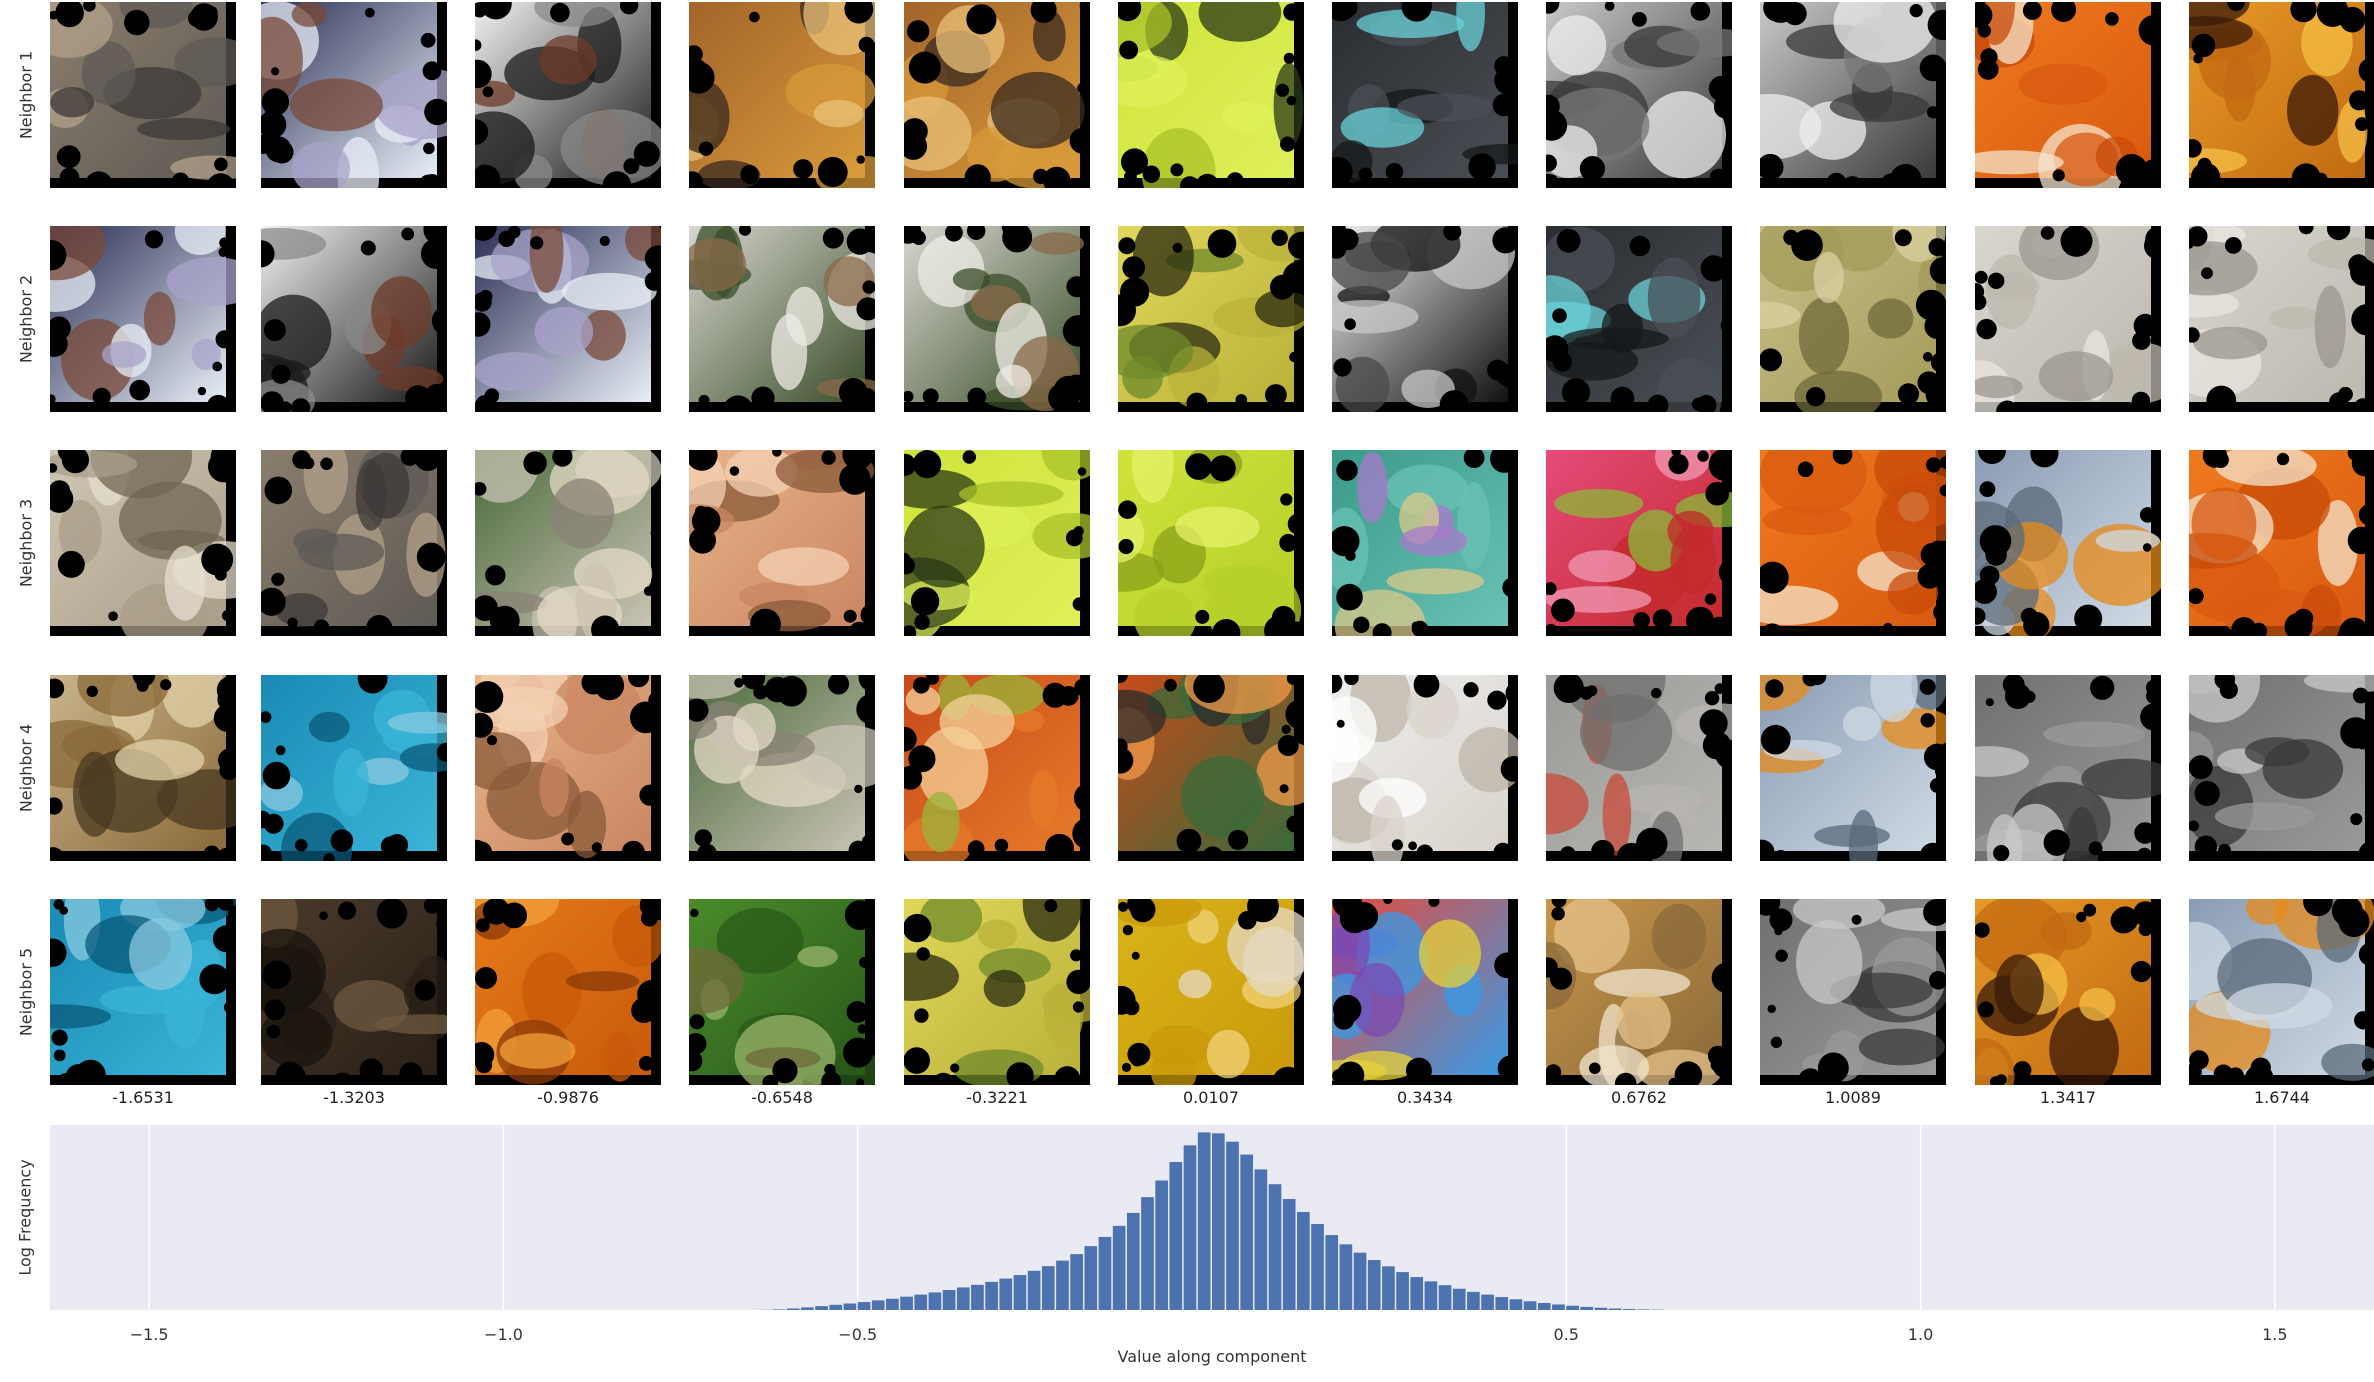 Image resolution: width=2374 pixels, height=1382 pixels. Describe the element at coordinates (1425, 319) in the screenshot. I see `panda-thumbnail` at that location.